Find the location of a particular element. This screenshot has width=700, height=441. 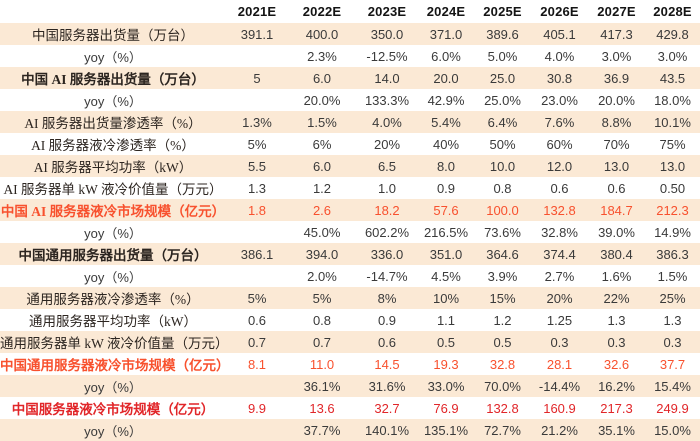

year-header: 2021E is located at coordinates (257, 11).